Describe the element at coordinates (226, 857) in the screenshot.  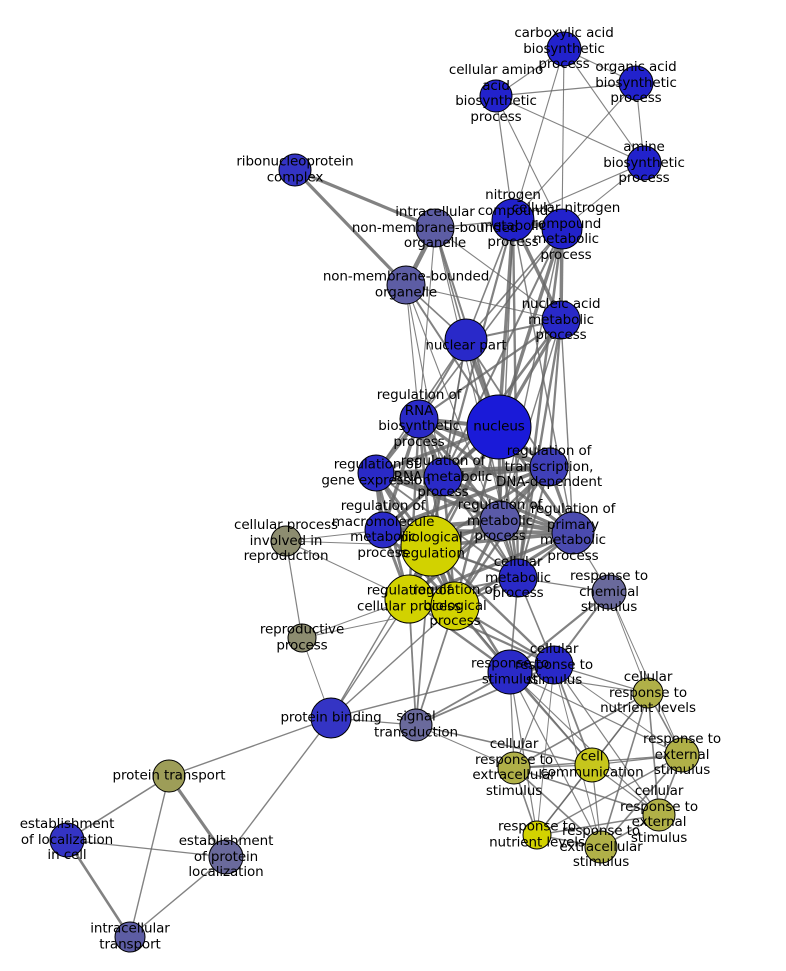
I see `graph-node-establishment-of-protein-localization` at that location.